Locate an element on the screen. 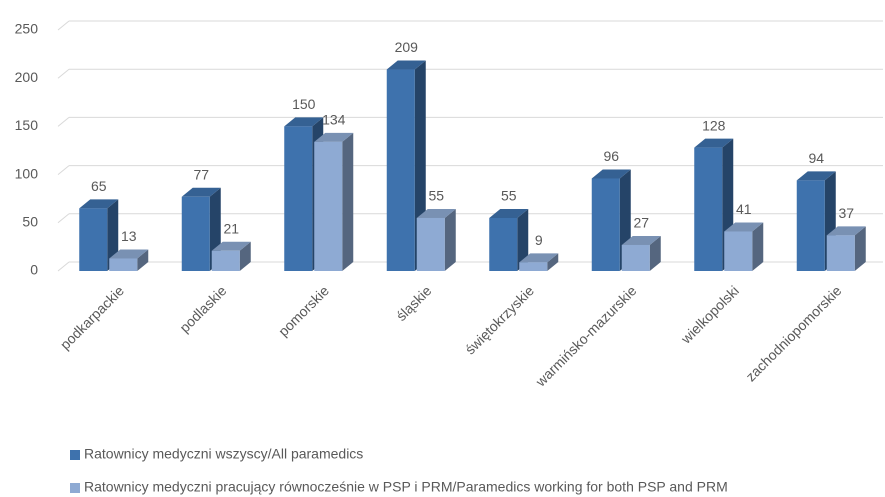 The image size is (885, 497). value-label: 94 is located at coordinates (816, 158).